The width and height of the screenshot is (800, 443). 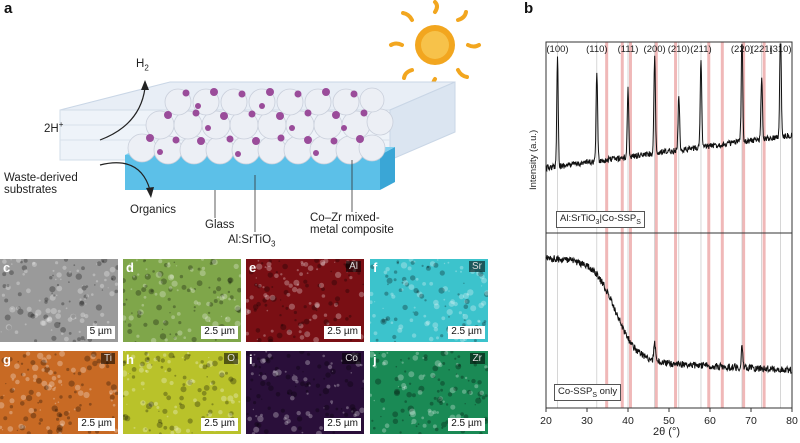 What do you see at coordinates (142, 65) in the screenshot?
I see `h2-label: H2` at bounding box center [142, 65].